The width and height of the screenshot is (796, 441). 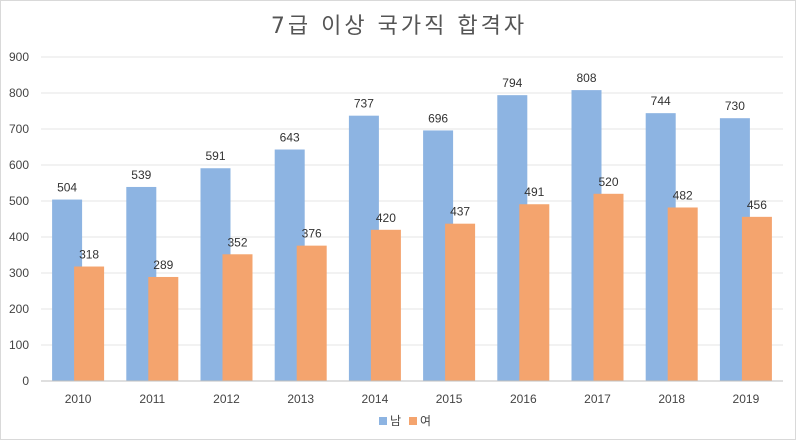 I want to click on data-label-male-2019: 730, so click(x=735, y=106).